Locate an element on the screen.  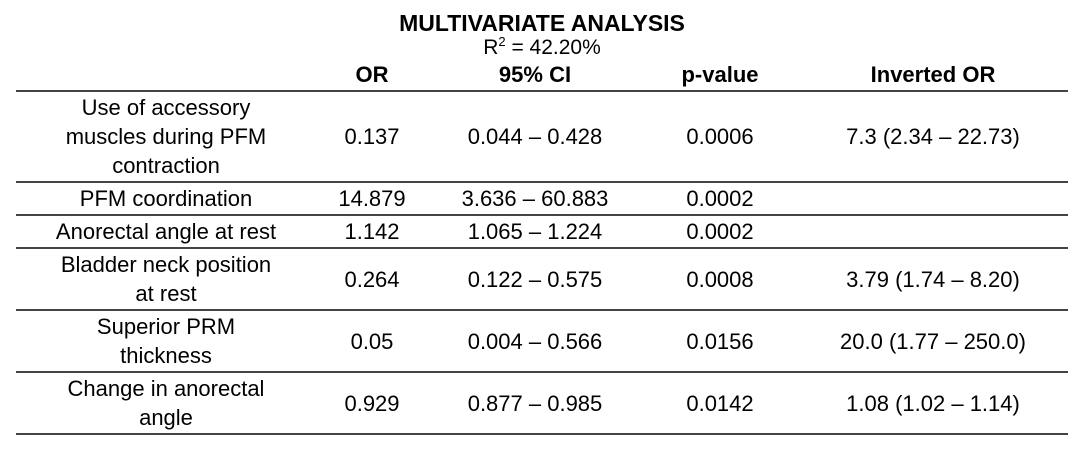
header-or: OR is located at coordinates (372, 76).